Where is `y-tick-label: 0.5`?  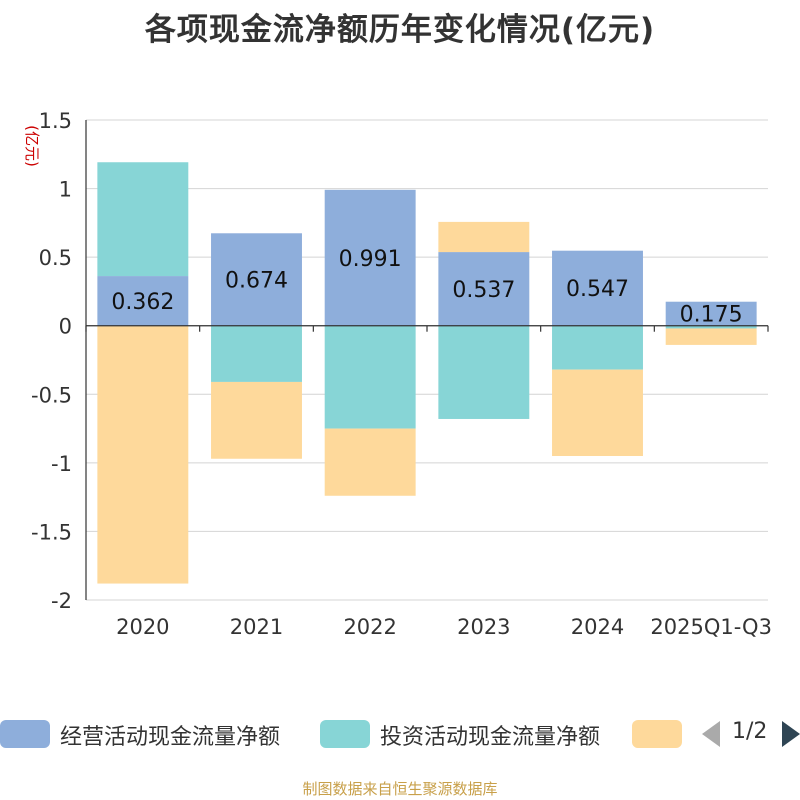 y-tick-label: 0.5 is located at coordinates (55, 258).